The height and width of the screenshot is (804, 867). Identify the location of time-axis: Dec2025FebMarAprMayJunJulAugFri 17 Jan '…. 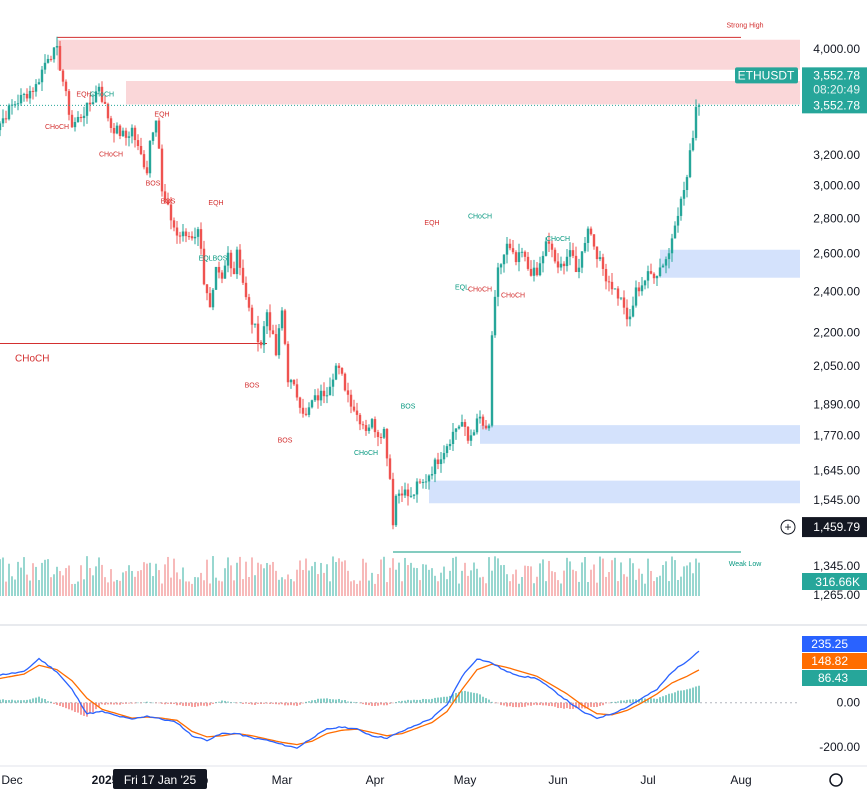
(422, 779).